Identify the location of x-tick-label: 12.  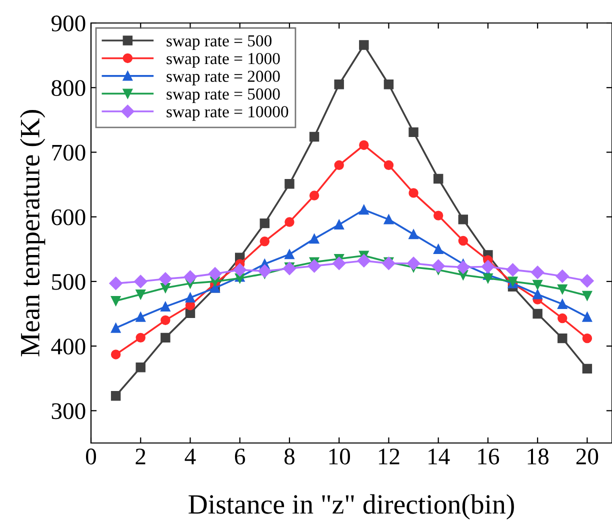
(389, 456).